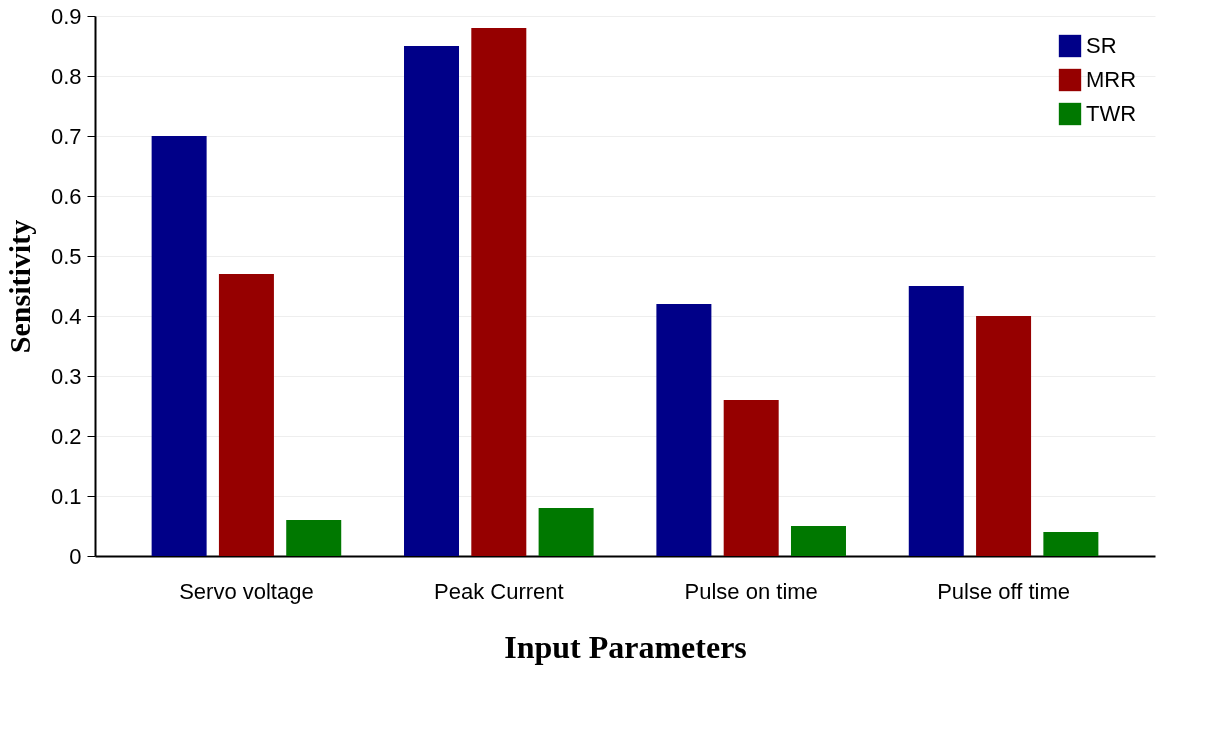 Image resolution: width=1221 pixels, height=731 pixels. What do you see at coordinates (1111, 79) in the screenshot?
I see `legend-label: MRR` at bounding box center [1111, 79].